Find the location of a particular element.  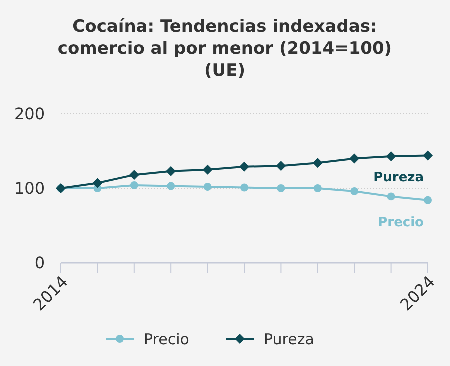

y-tick-label: 200 is located at coordinates (29, 114).